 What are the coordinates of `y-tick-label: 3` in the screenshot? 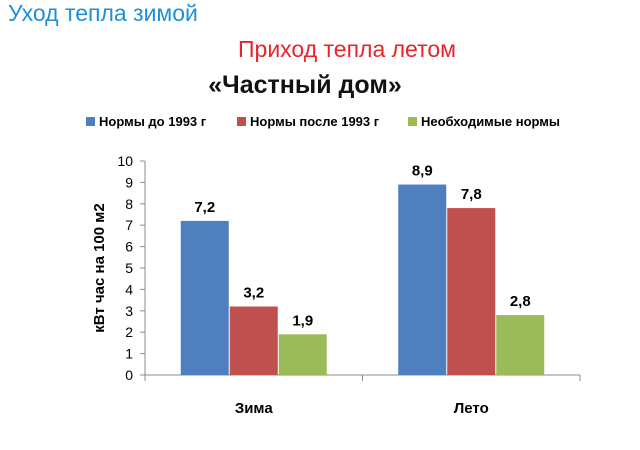 It's located at (129, 311).